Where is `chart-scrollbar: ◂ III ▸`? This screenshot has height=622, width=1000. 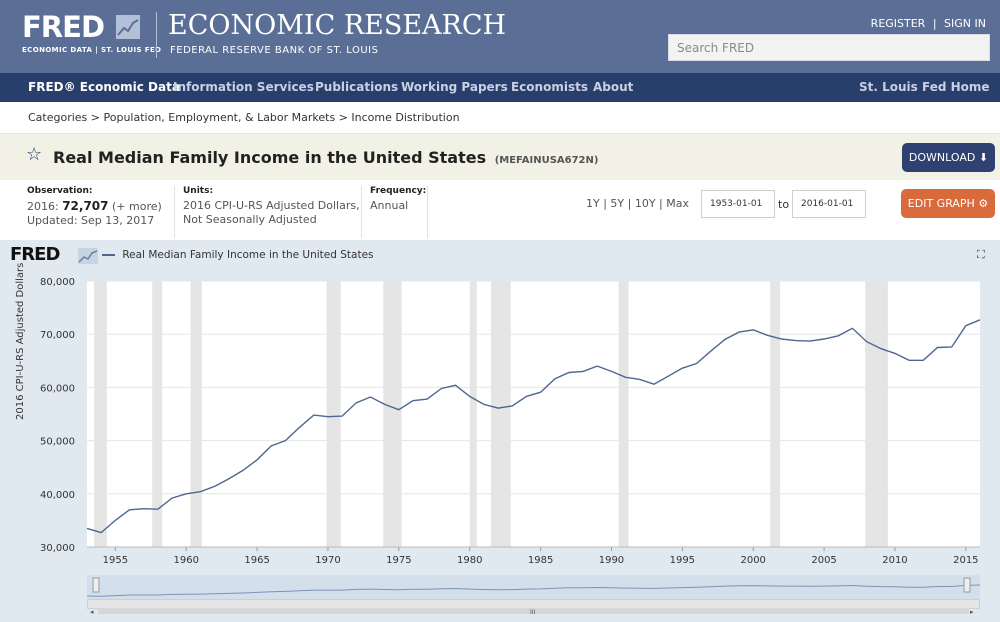
chart-scrollbar: ◂ III ▸ is located at coordinates (533, 607).